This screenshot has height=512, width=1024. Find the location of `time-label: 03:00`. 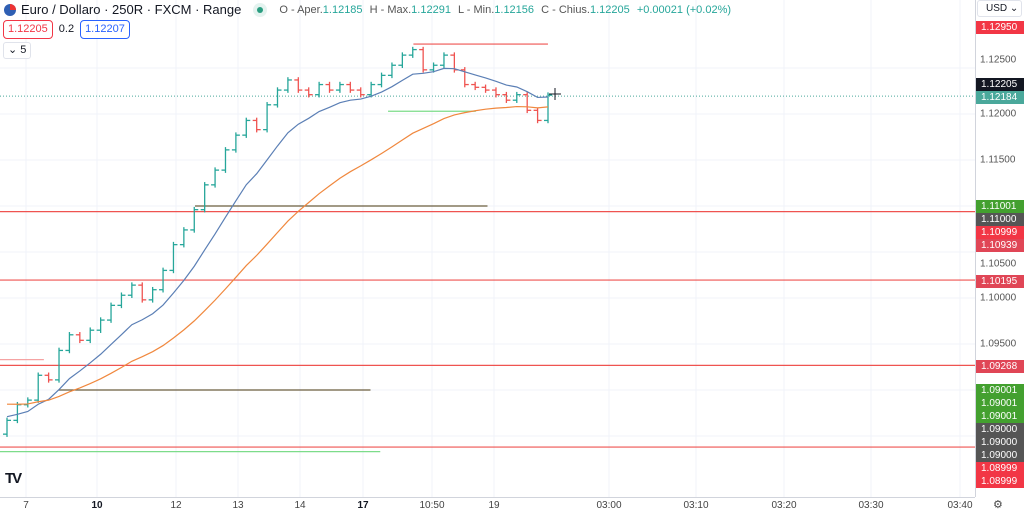

time-label: 03:00 is located at coordinates (609, 505).